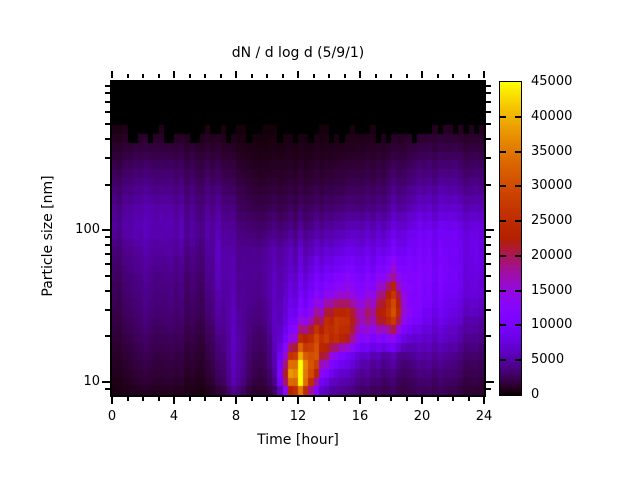 The height and width of the screenshot is (480, 640). I want to click on colorbar-tick-label: 20000, so click(552, 255).